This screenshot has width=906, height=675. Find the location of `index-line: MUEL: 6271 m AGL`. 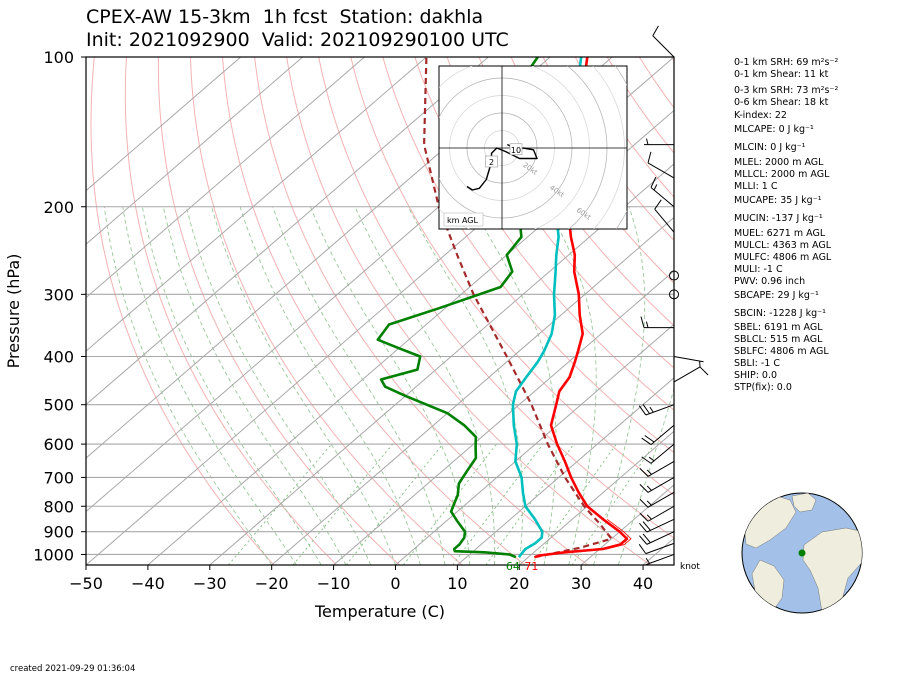

index-line: MUEL: 6271 m AGL is located at coordinates (780, 233).